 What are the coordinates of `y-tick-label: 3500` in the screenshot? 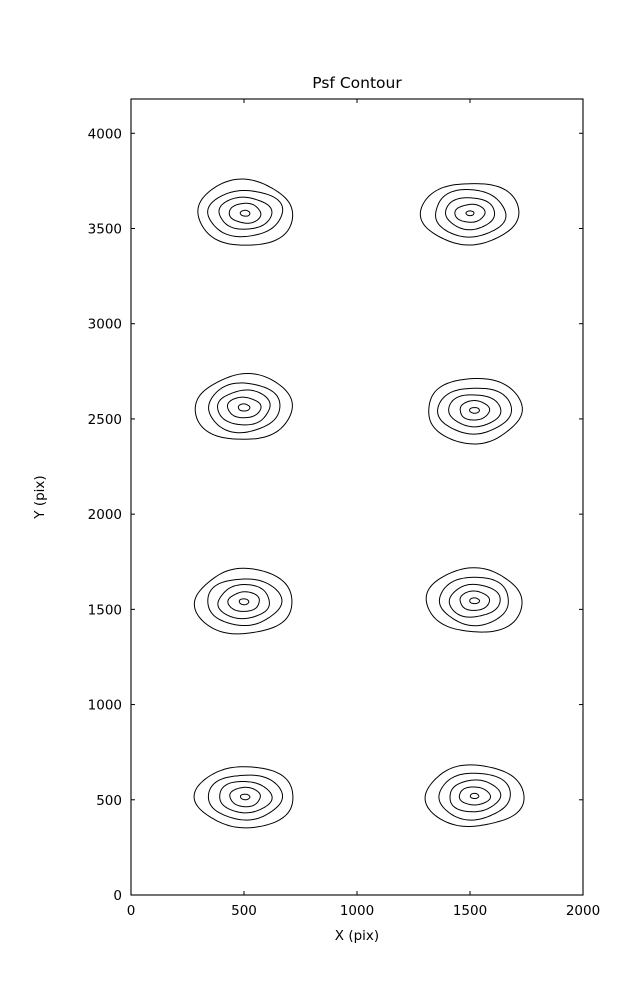 It's located at (105, 229).